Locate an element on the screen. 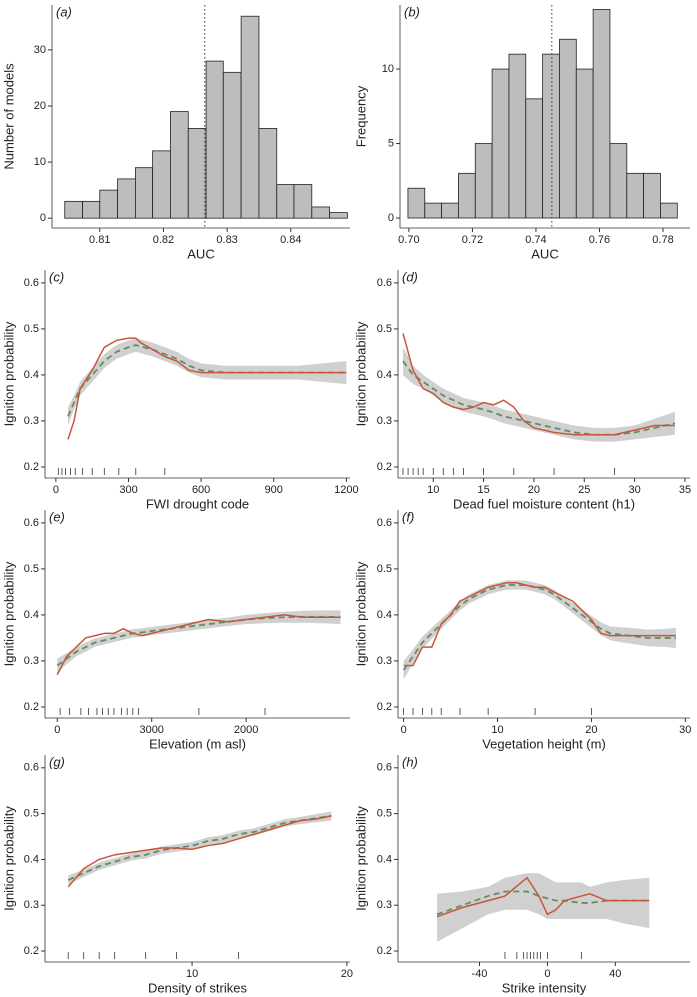 This screenshot has height=997, width=697. x-tick-label: 0.76 is located at coordinates (599, 240).